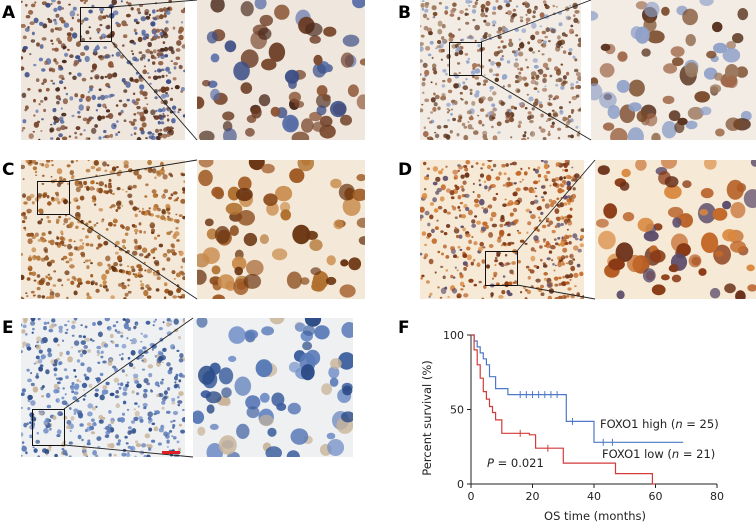  I want to click on series-layer, so click(577, 409).